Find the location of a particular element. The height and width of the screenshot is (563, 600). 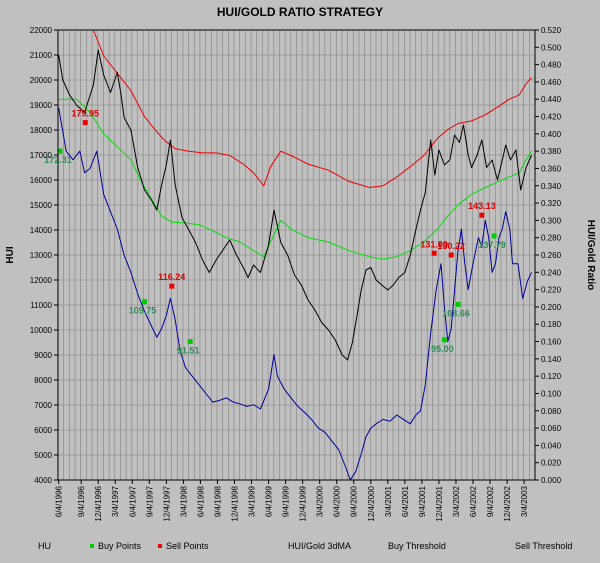

x-tick-label: 6/4/2001 is located at coordinates (405, 501).